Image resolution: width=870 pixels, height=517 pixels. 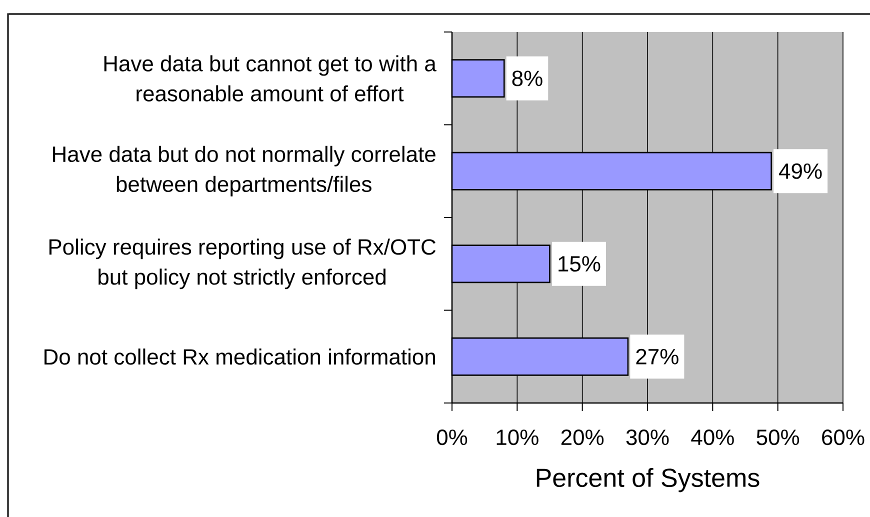 I want to click on data-label: 15%, so click(x=579, y=264).